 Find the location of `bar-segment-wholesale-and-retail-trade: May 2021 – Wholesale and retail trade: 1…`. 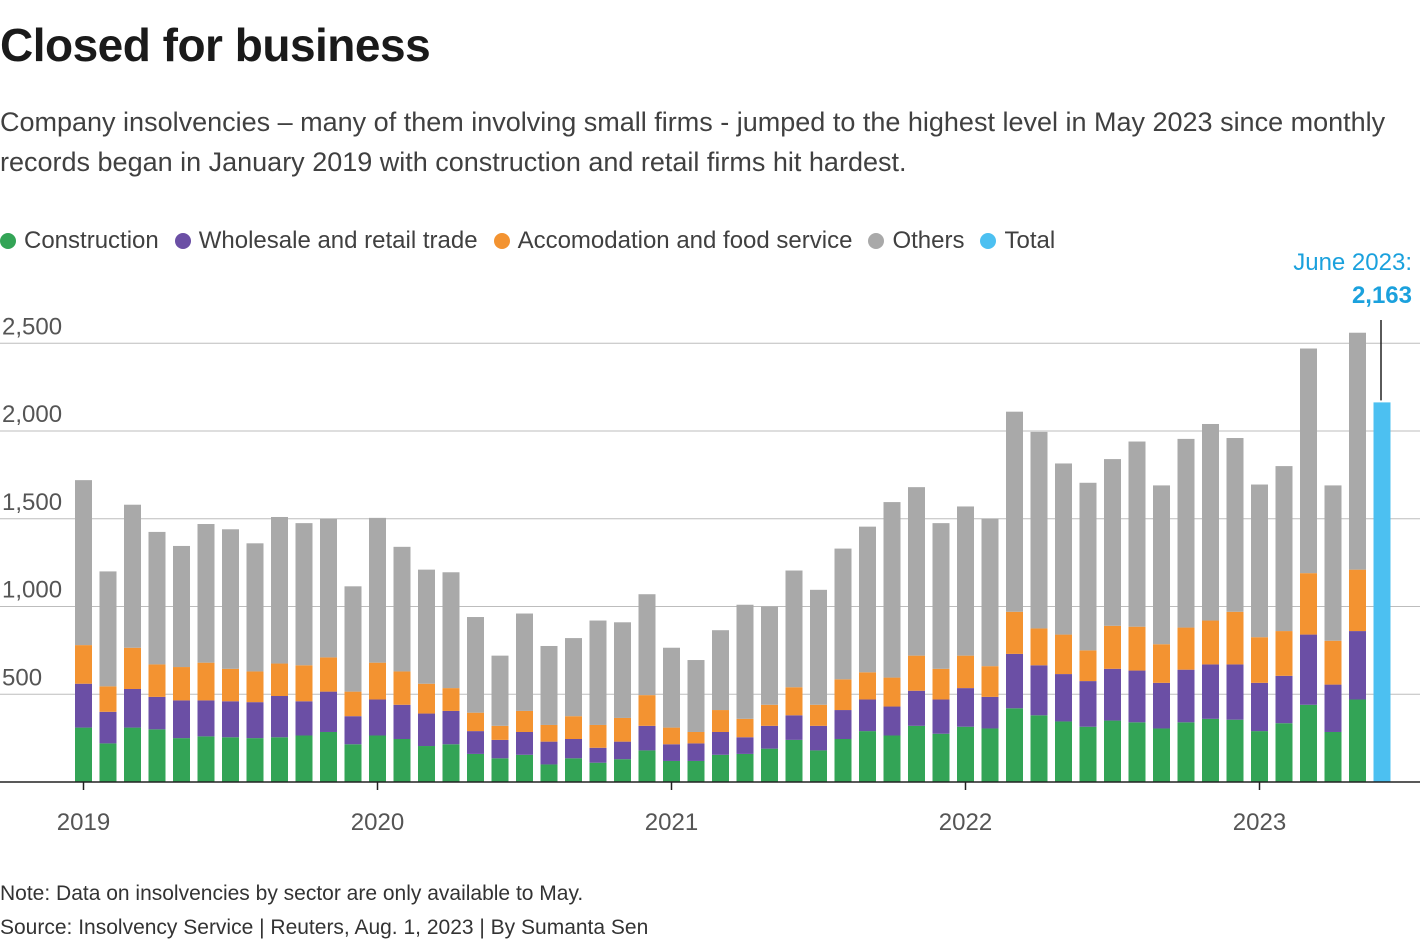

bar-segment-wholesale-and-retail-trade: May 2021 – Wholesale and retail trade: 1… is located at coordinates (769, 737).